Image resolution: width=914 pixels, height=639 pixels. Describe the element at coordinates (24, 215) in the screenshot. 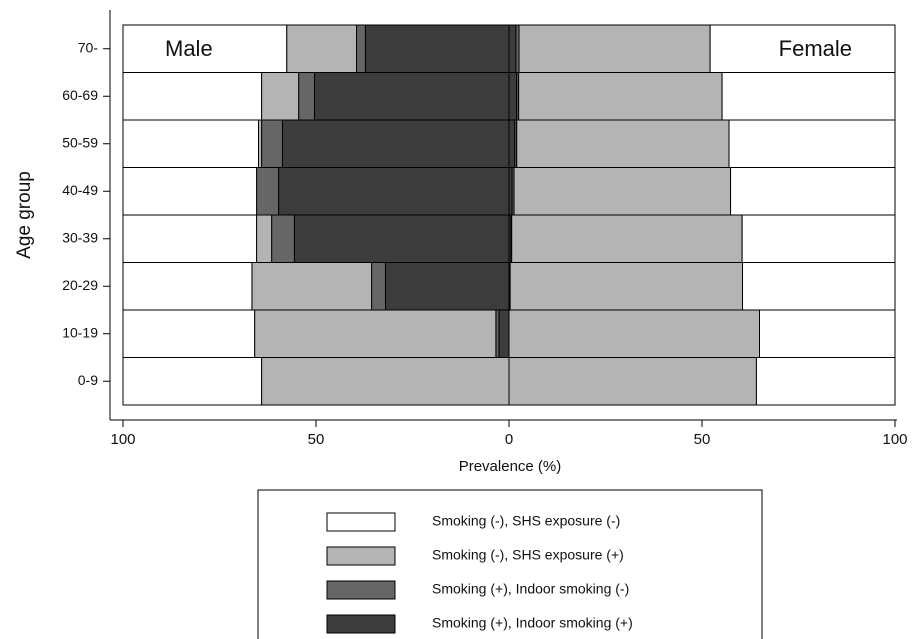

I see `y-axis-title: Age group` at that location.